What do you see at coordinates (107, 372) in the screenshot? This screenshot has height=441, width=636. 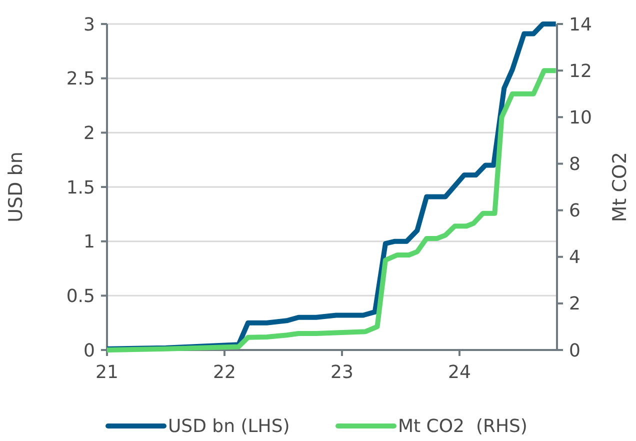 I see `x-tick-label: 21` at bounding box center [107, 372].